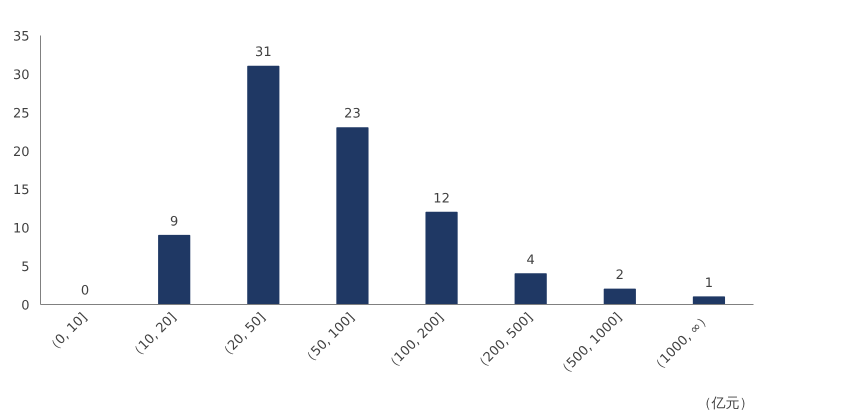 Image resolution: width=843 pixels, height=416 pixels. I want to click on data-label: 0, so click(85, 291).